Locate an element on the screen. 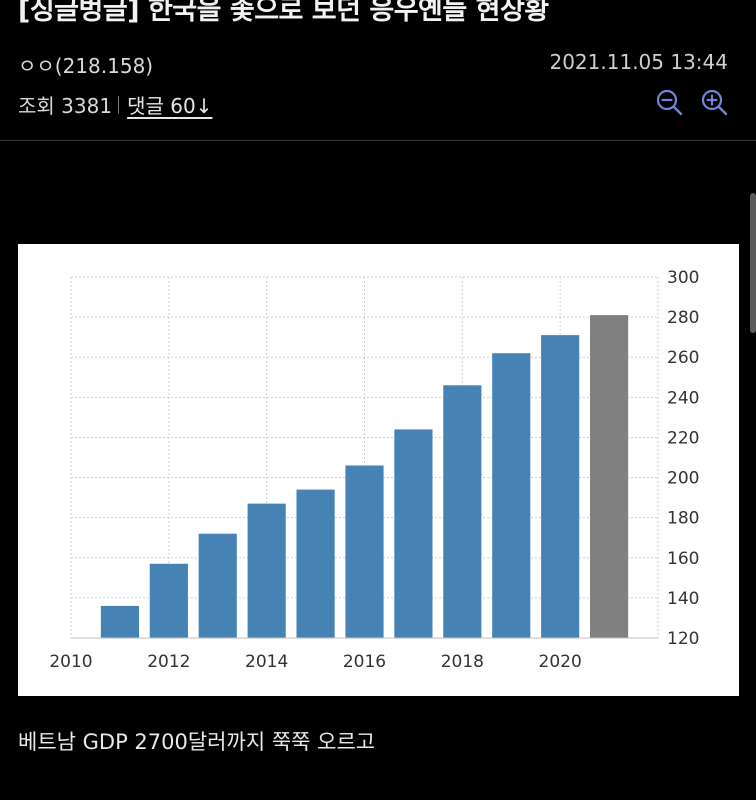  bar-2013 is located at coordinates (217, 585).